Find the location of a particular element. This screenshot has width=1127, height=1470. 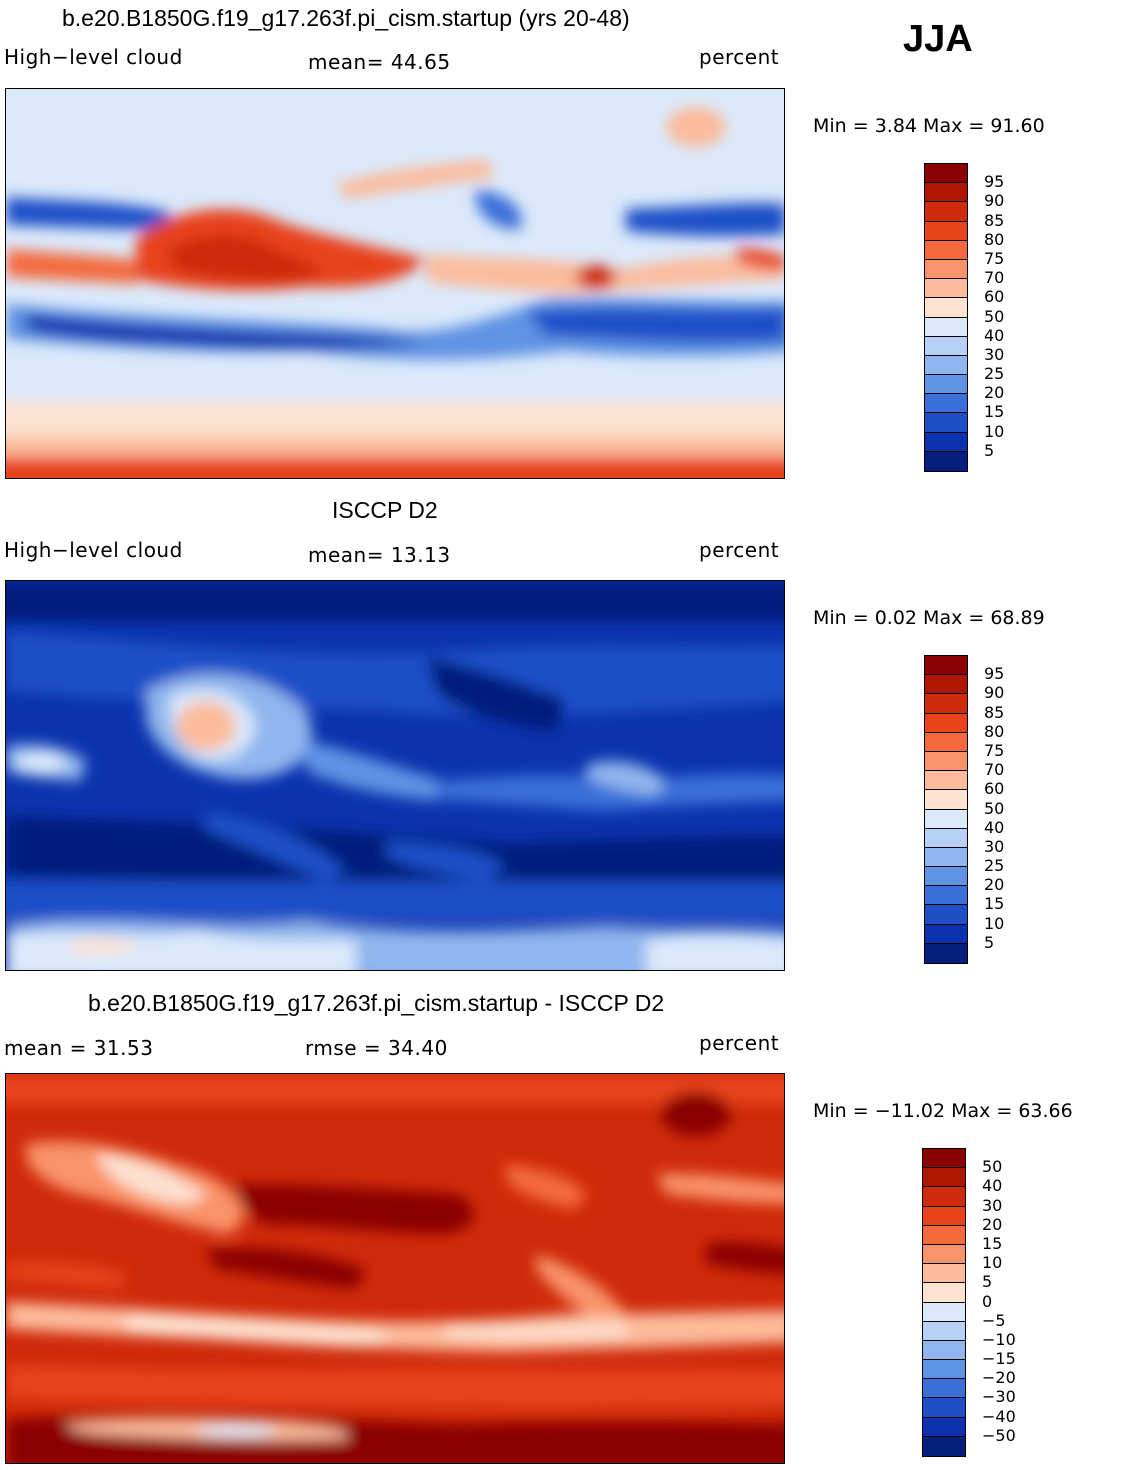

season-label: JJA is located at coordinates (938, 39).